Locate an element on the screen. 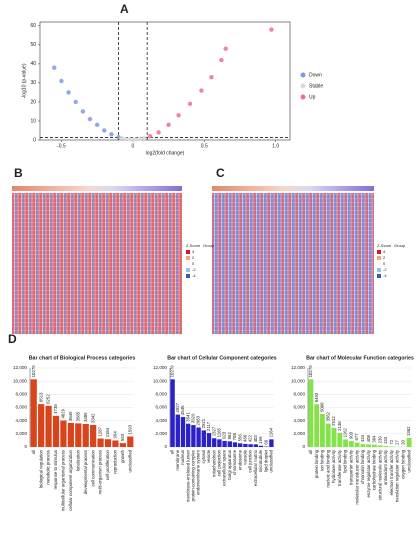 The height and width of the screenshot is (550, 419). x-tick-label: chromosome is located at coordinates (234, 461).